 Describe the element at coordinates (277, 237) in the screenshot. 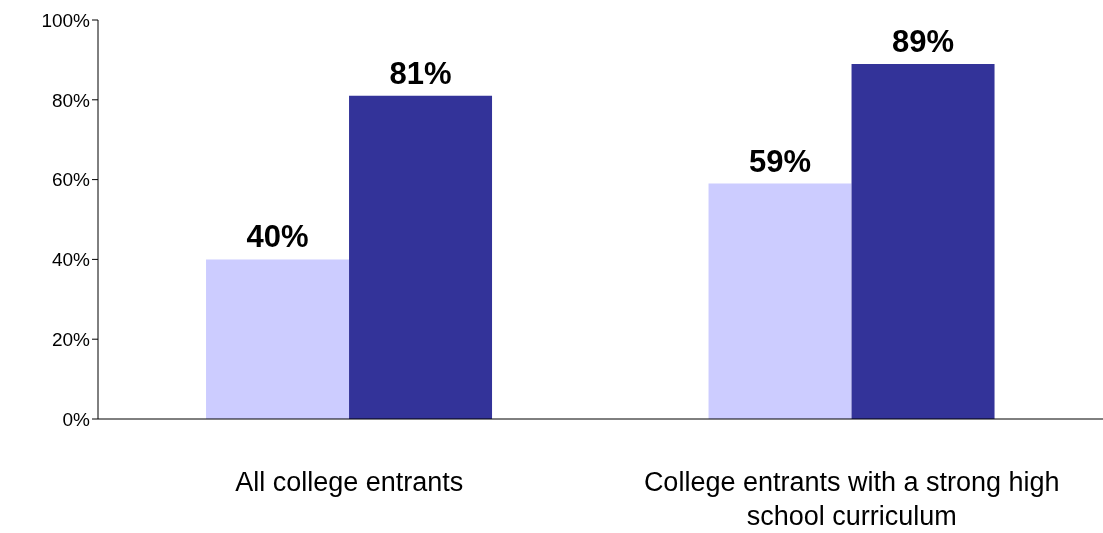

I see `data-label: 40%` at that location.